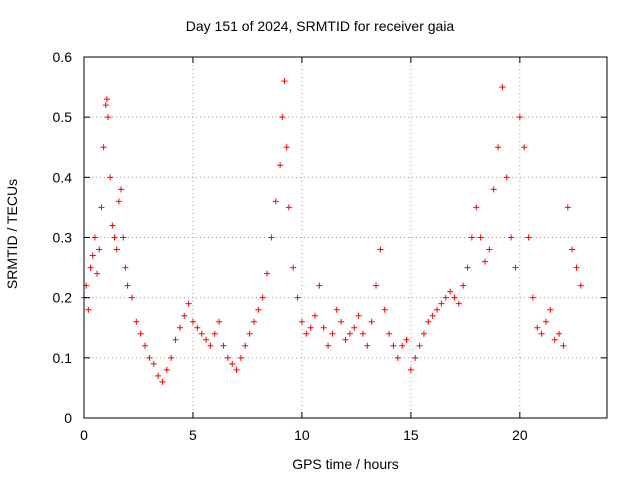 This screenshot has width=640, height=480. What do you see at coordinates (193, 435) in the screenshot?
I see `x-tick-label: 5` at bounding box center [193, 435].